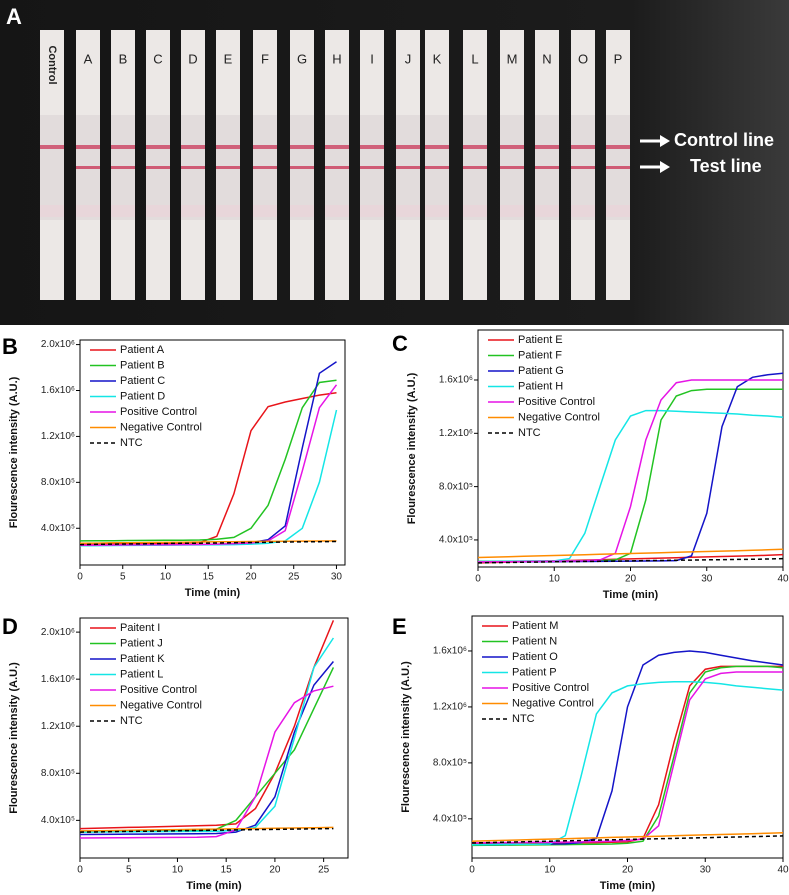  I want to click on y-tick-label: 1.2x10⁶, so click(58, 726).